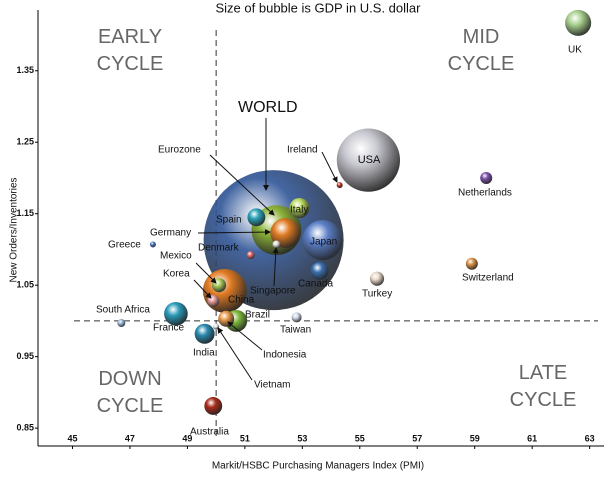 The height and width of the screenshot is (483, 608). I want to click on quadrant-label: LATE CYCLE, so click(543, 386).